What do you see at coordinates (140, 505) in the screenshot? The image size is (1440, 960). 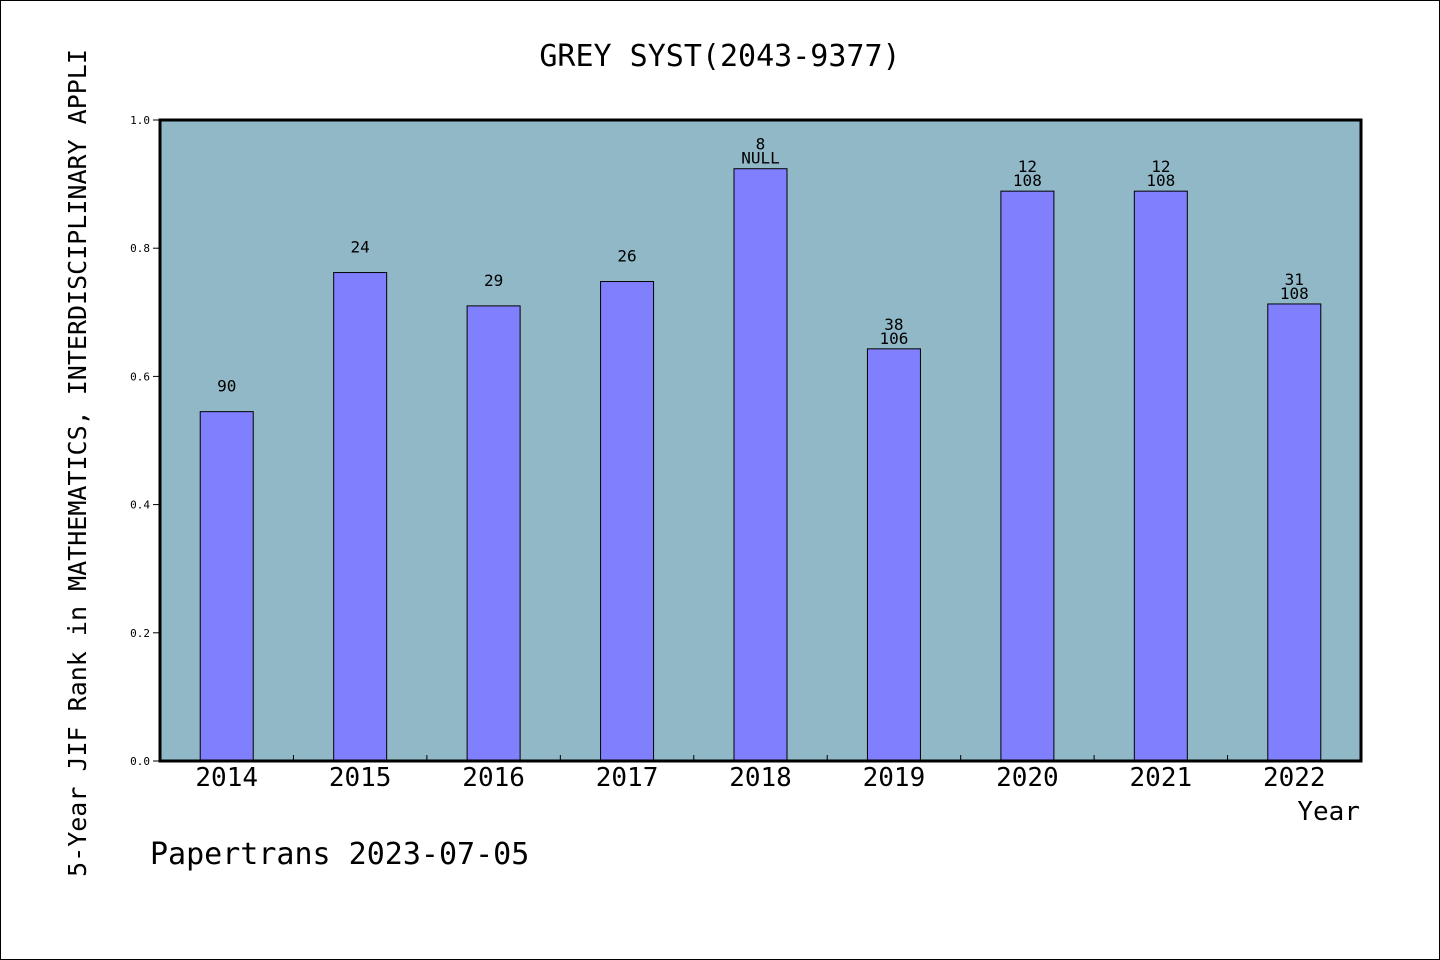 I see `y-tick-label: 0.4` at bounding box center [140, 505].